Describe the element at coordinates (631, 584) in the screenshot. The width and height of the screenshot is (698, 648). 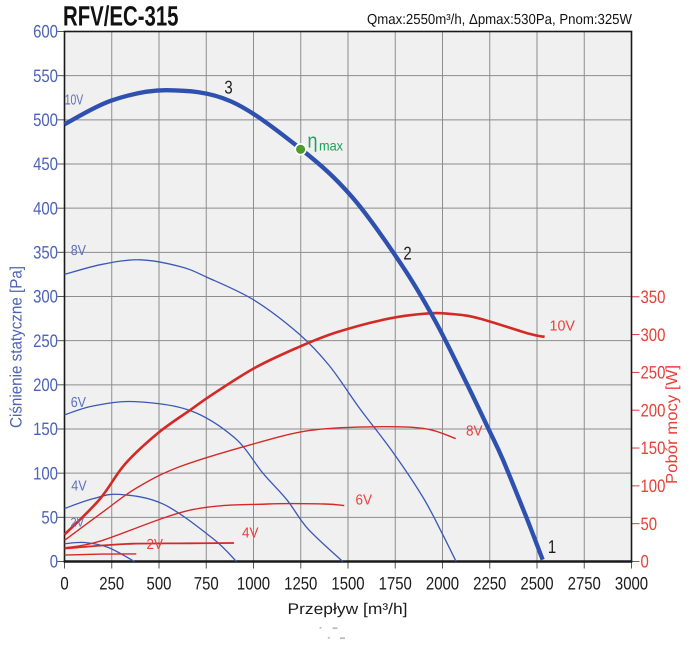
I see `svg-text: 3000` at that location.